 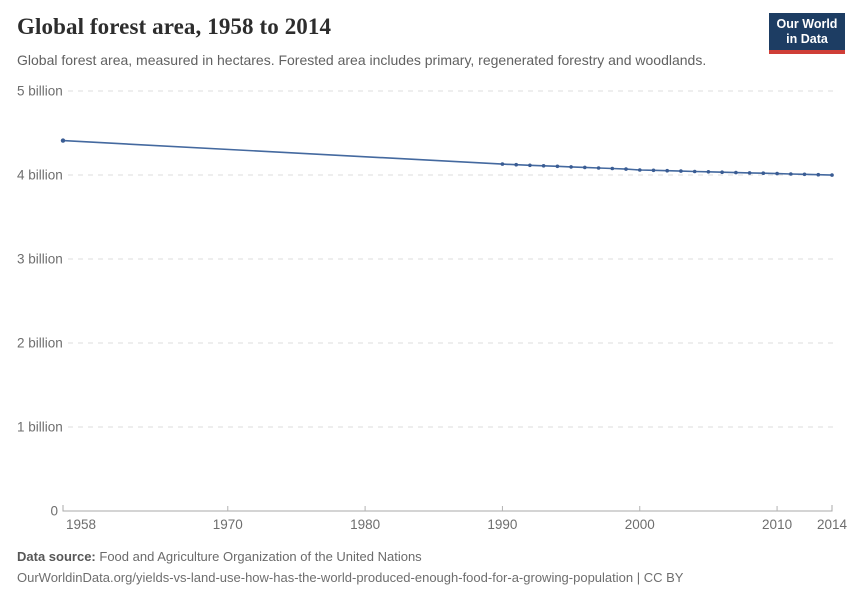 What do you see at coordinates (174, 26) in the screenshot?
I see `chart-title: Global forest area, 1958 to 2014` at bounding box center [174, 26].